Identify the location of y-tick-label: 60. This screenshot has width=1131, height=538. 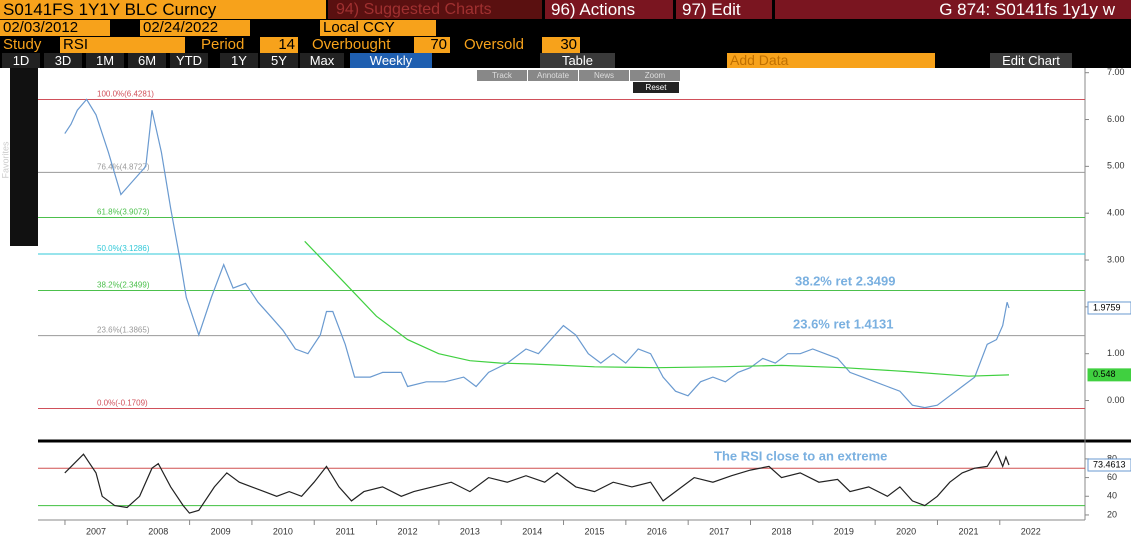
(1112, 477).